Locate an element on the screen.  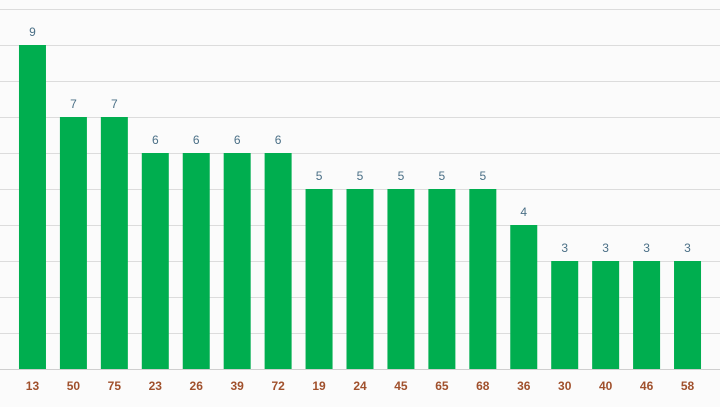
value-label-50: 7 is located at coordinates (73, 104).